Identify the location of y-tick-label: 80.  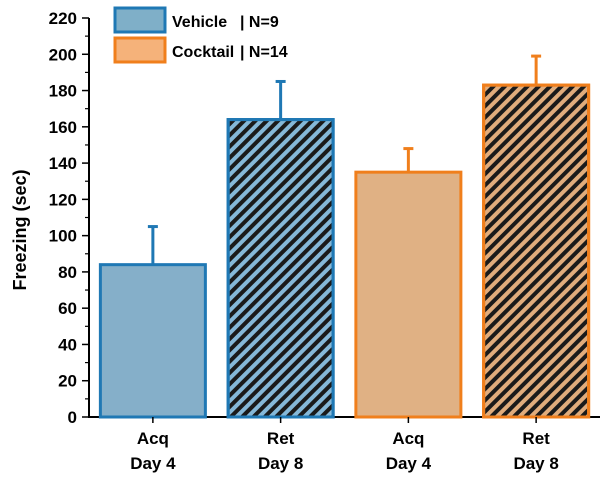
(67, 272).